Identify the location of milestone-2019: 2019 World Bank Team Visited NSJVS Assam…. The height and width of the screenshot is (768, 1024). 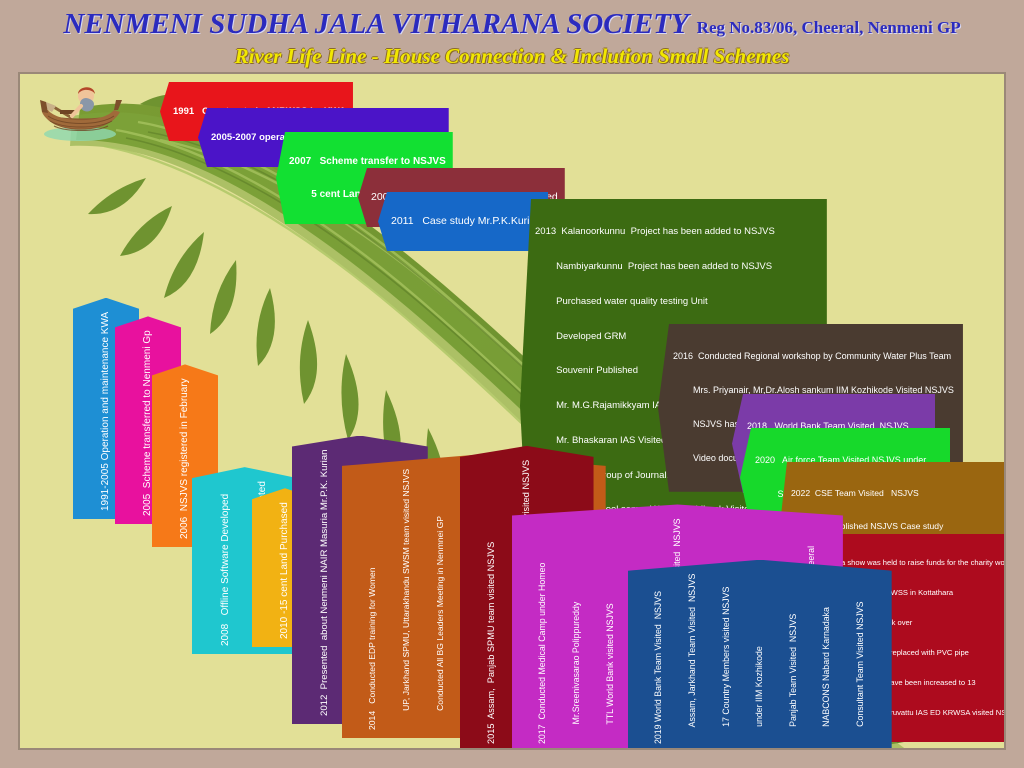
(760, 655).